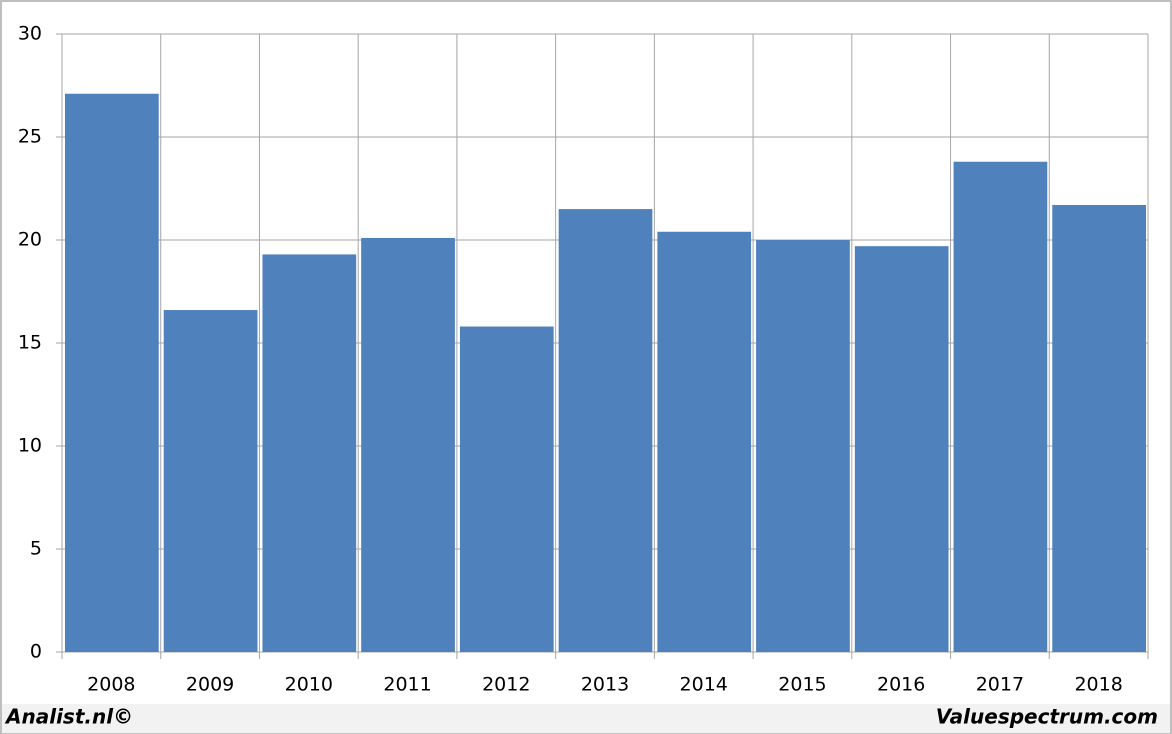  I want to click on x-tick-label: 2018, so click(1098, 685).